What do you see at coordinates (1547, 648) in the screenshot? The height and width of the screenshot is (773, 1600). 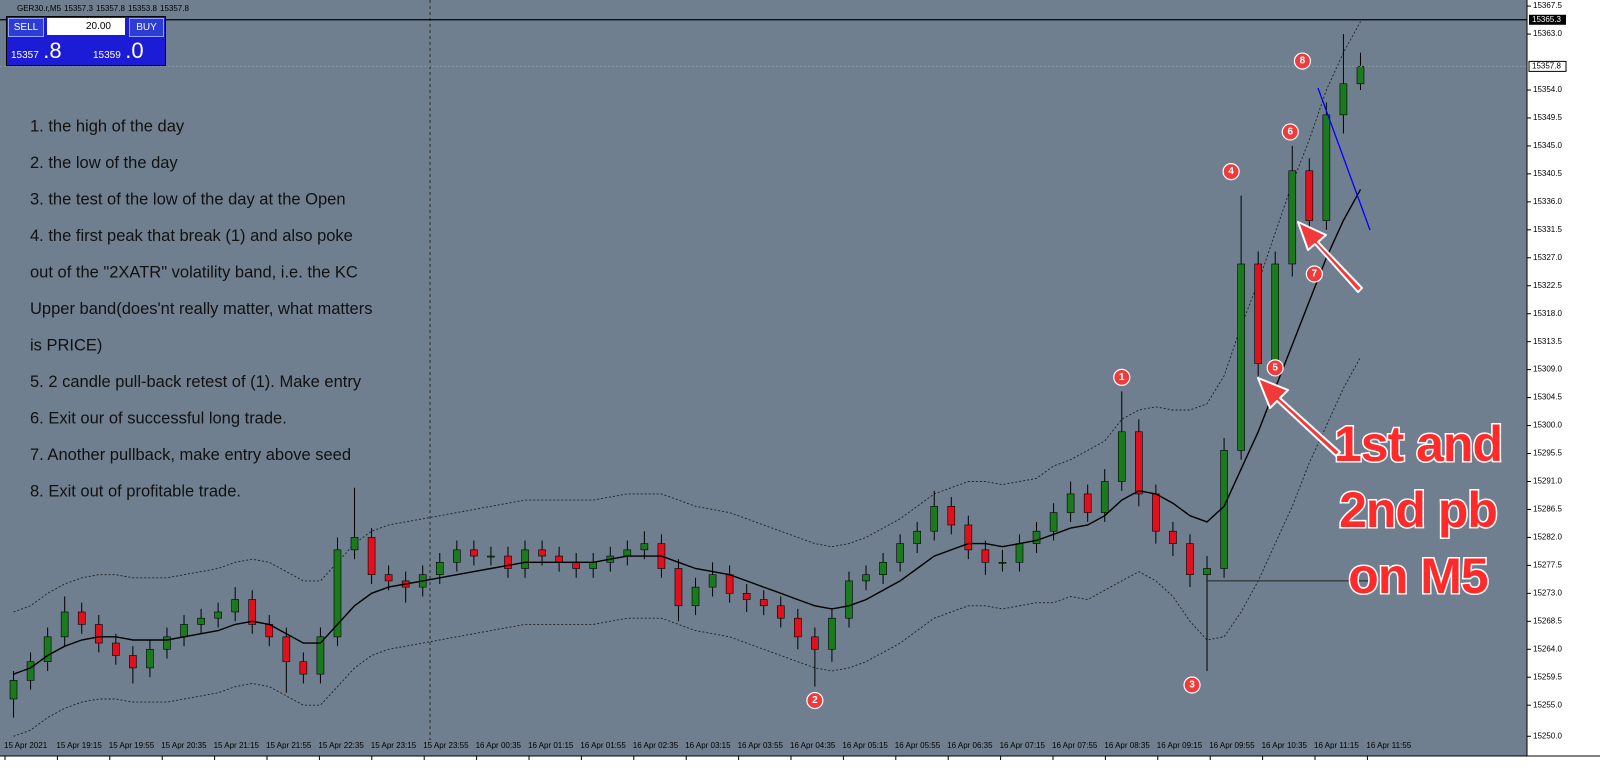 I see `y-tick-label: 15264.0` at bounding box center [1547, 648].